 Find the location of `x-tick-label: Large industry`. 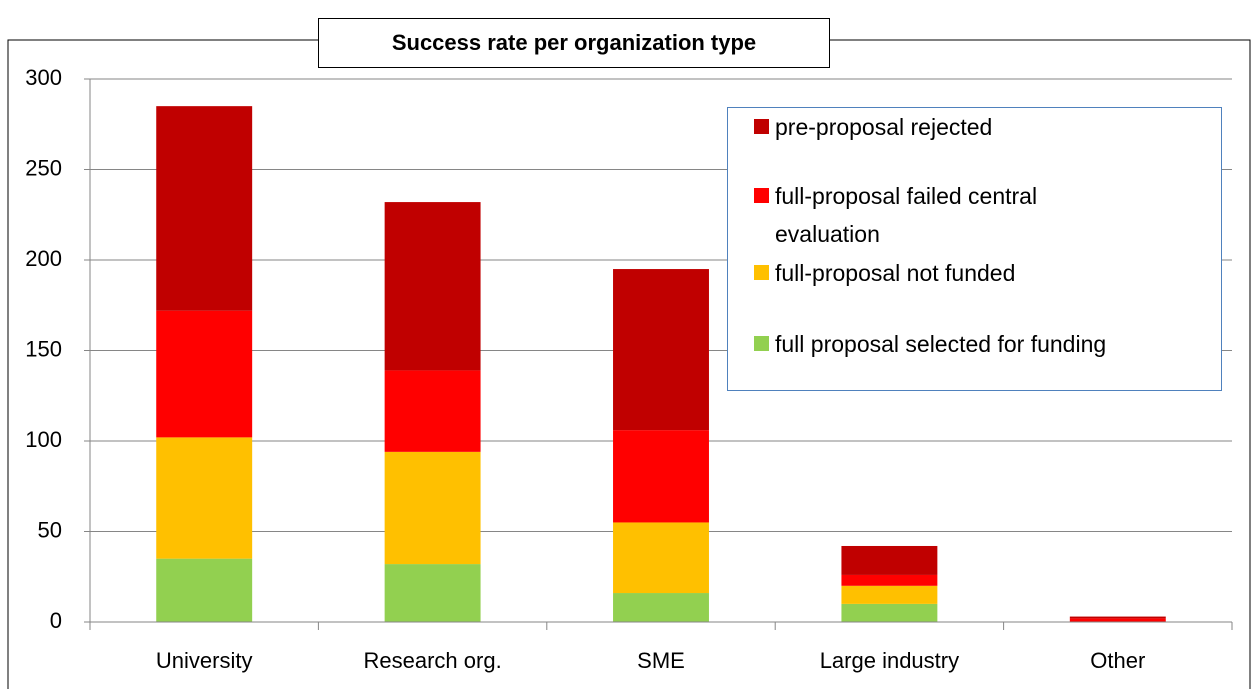

x-tick-label: Large industry is located at coordinates (889, 660).